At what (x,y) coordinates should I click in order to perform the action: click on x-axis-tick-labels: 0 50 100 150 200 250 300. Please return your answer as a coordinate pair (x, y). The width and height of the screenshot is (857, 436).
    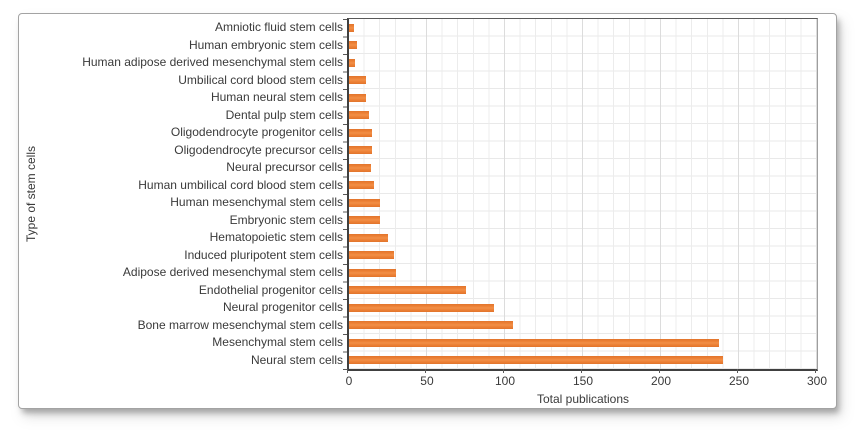
    Looking at the image, I should click on (586, 381).